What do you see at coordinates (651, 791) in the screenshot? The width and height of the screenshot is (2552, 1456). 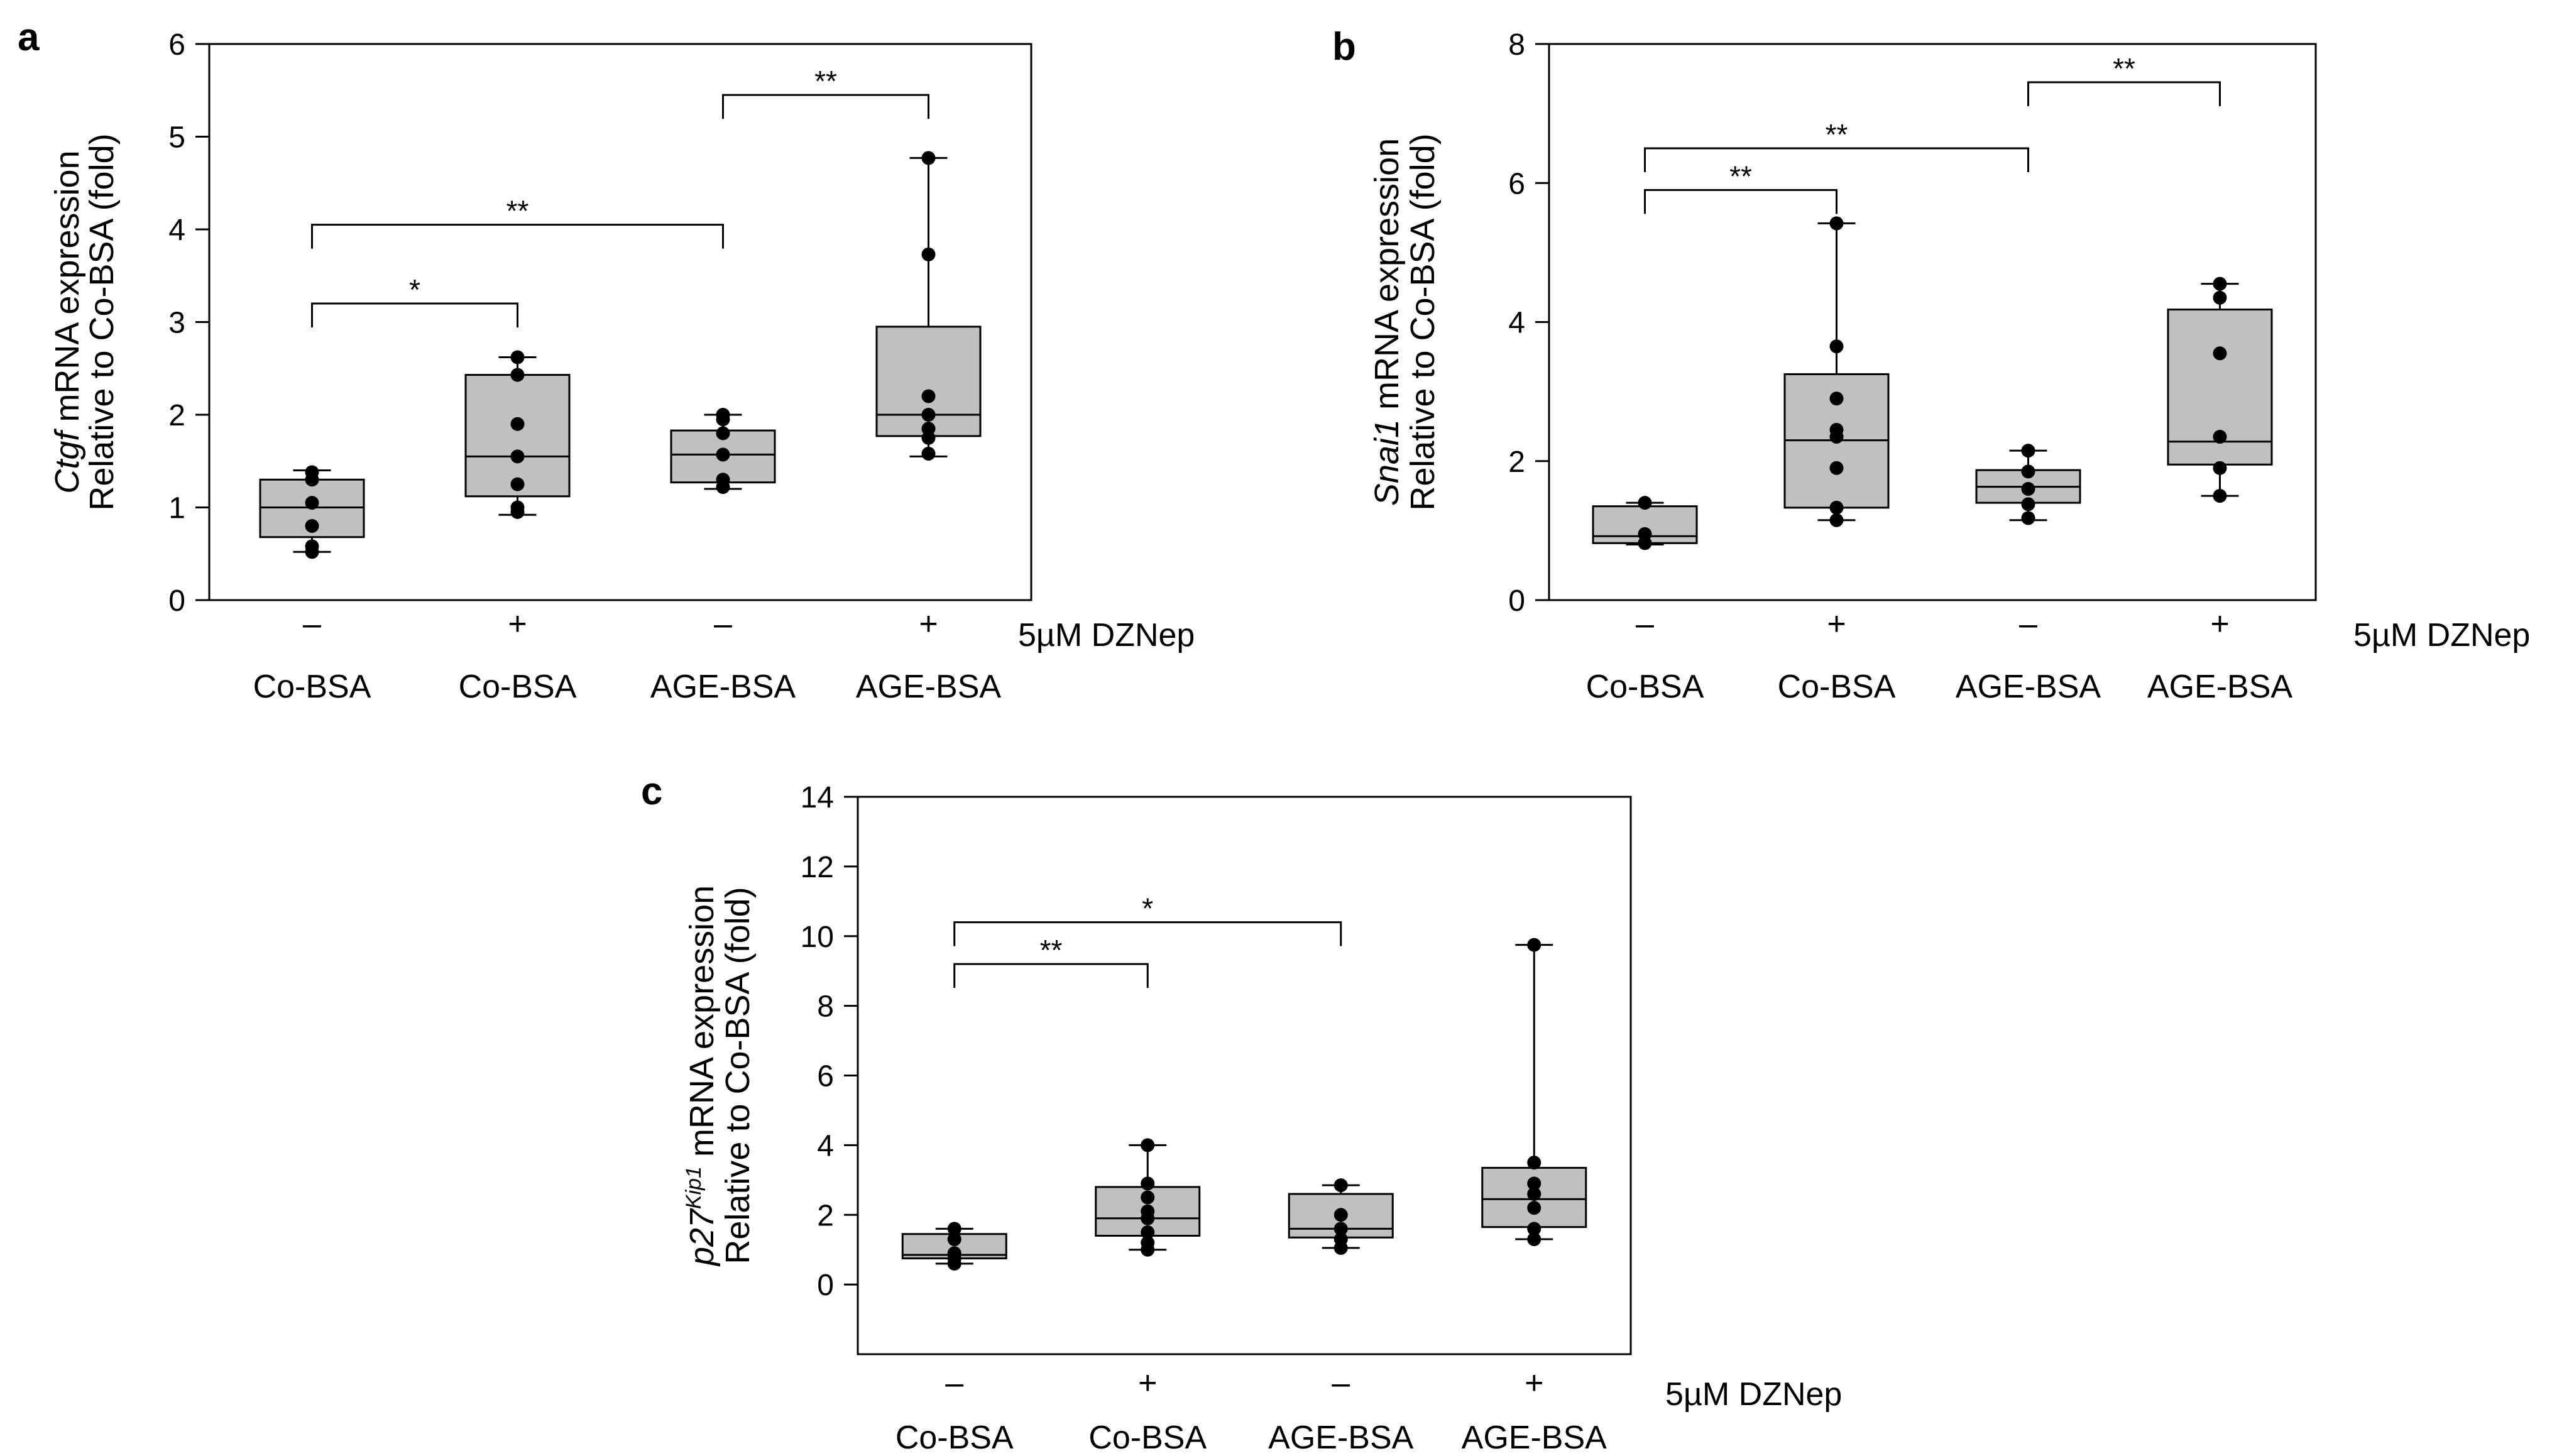 I see `panel-letter: c` at bounding box center [651, 791].